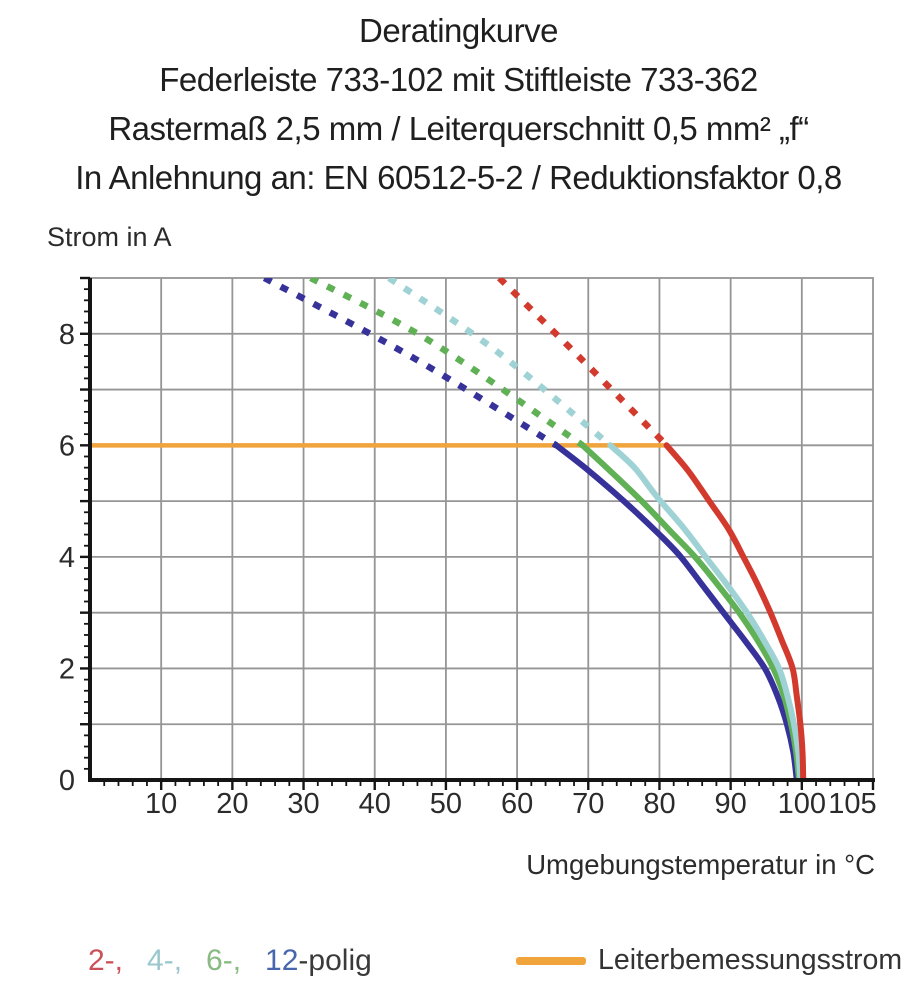  Describe the element at coordinates (458, 30) in the screenshot. I see `chart-title: Deratingkurve` at that location.